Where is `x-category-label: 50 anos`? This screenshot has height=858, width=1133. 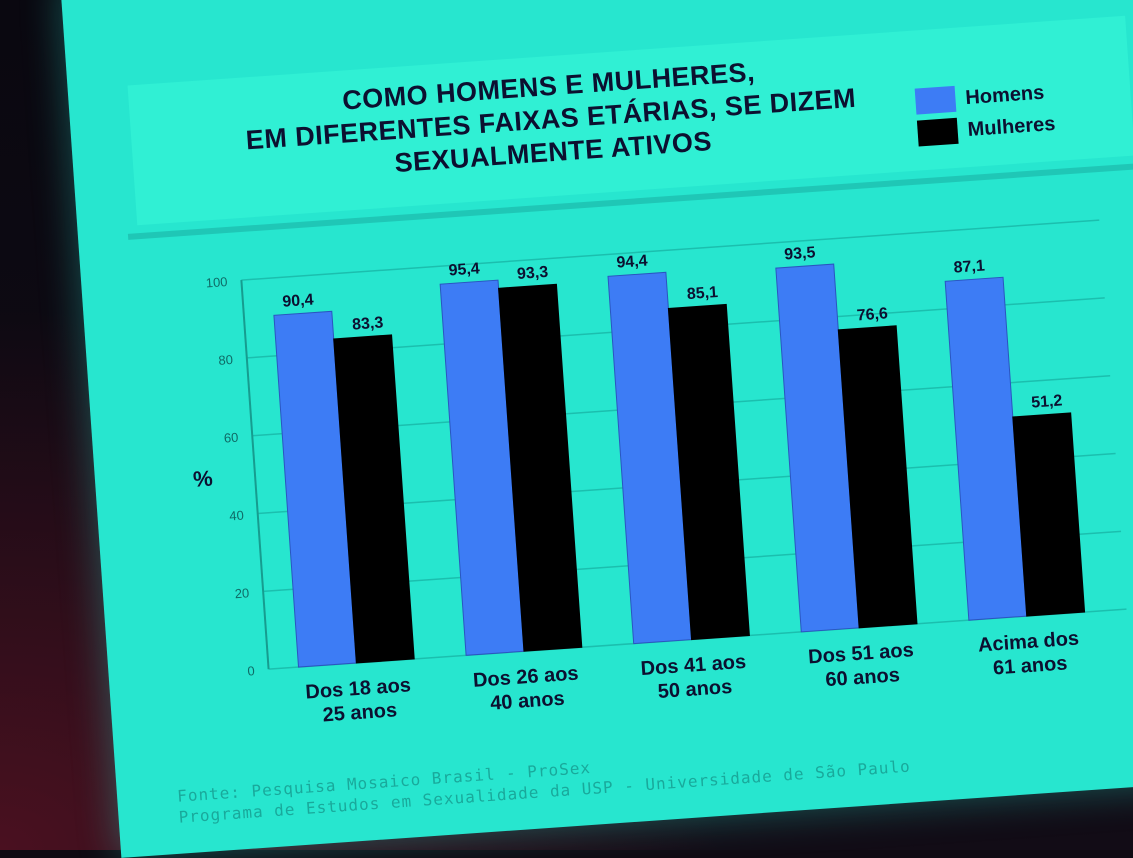
x-category-label: 50 anos is located at coordinates (695, 689).